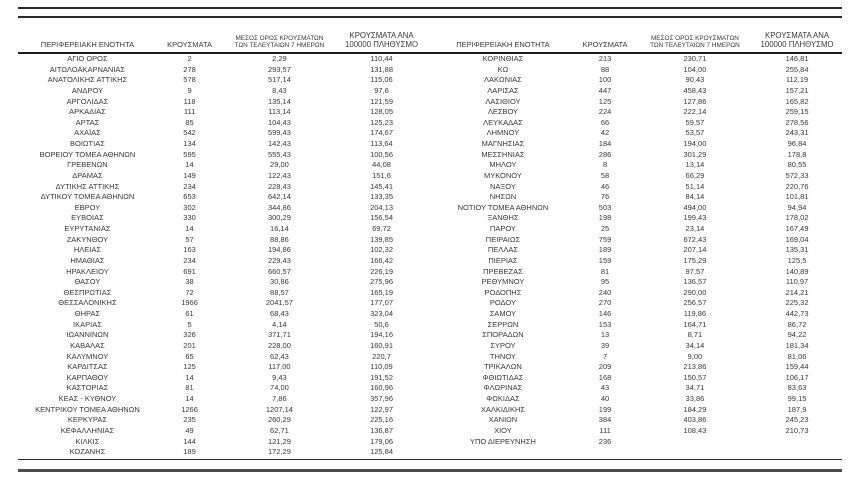  I want to click on cases-cell: 447, so click(605, 90).